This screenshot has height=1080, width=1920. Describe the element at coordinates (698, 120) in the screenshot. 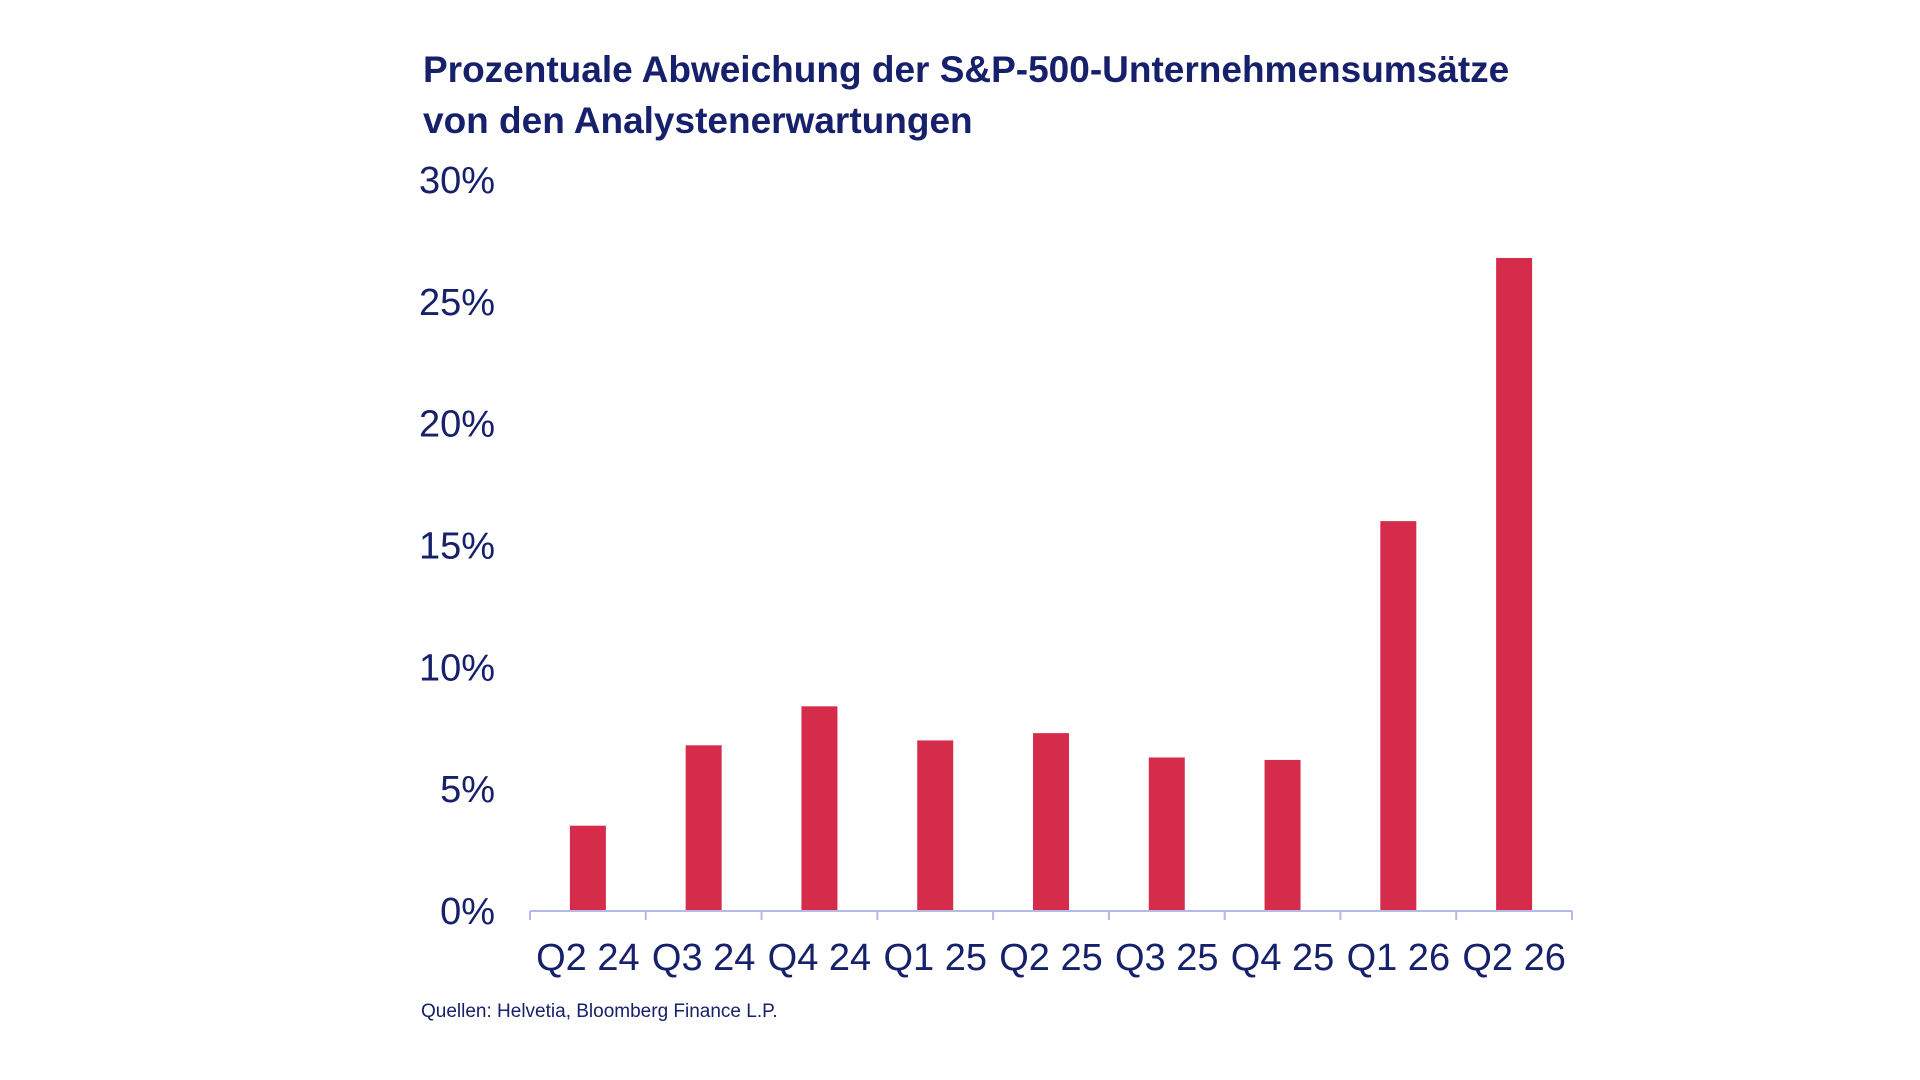

I see `chart-subtitle: von den Analystenerwartungen` at that location.